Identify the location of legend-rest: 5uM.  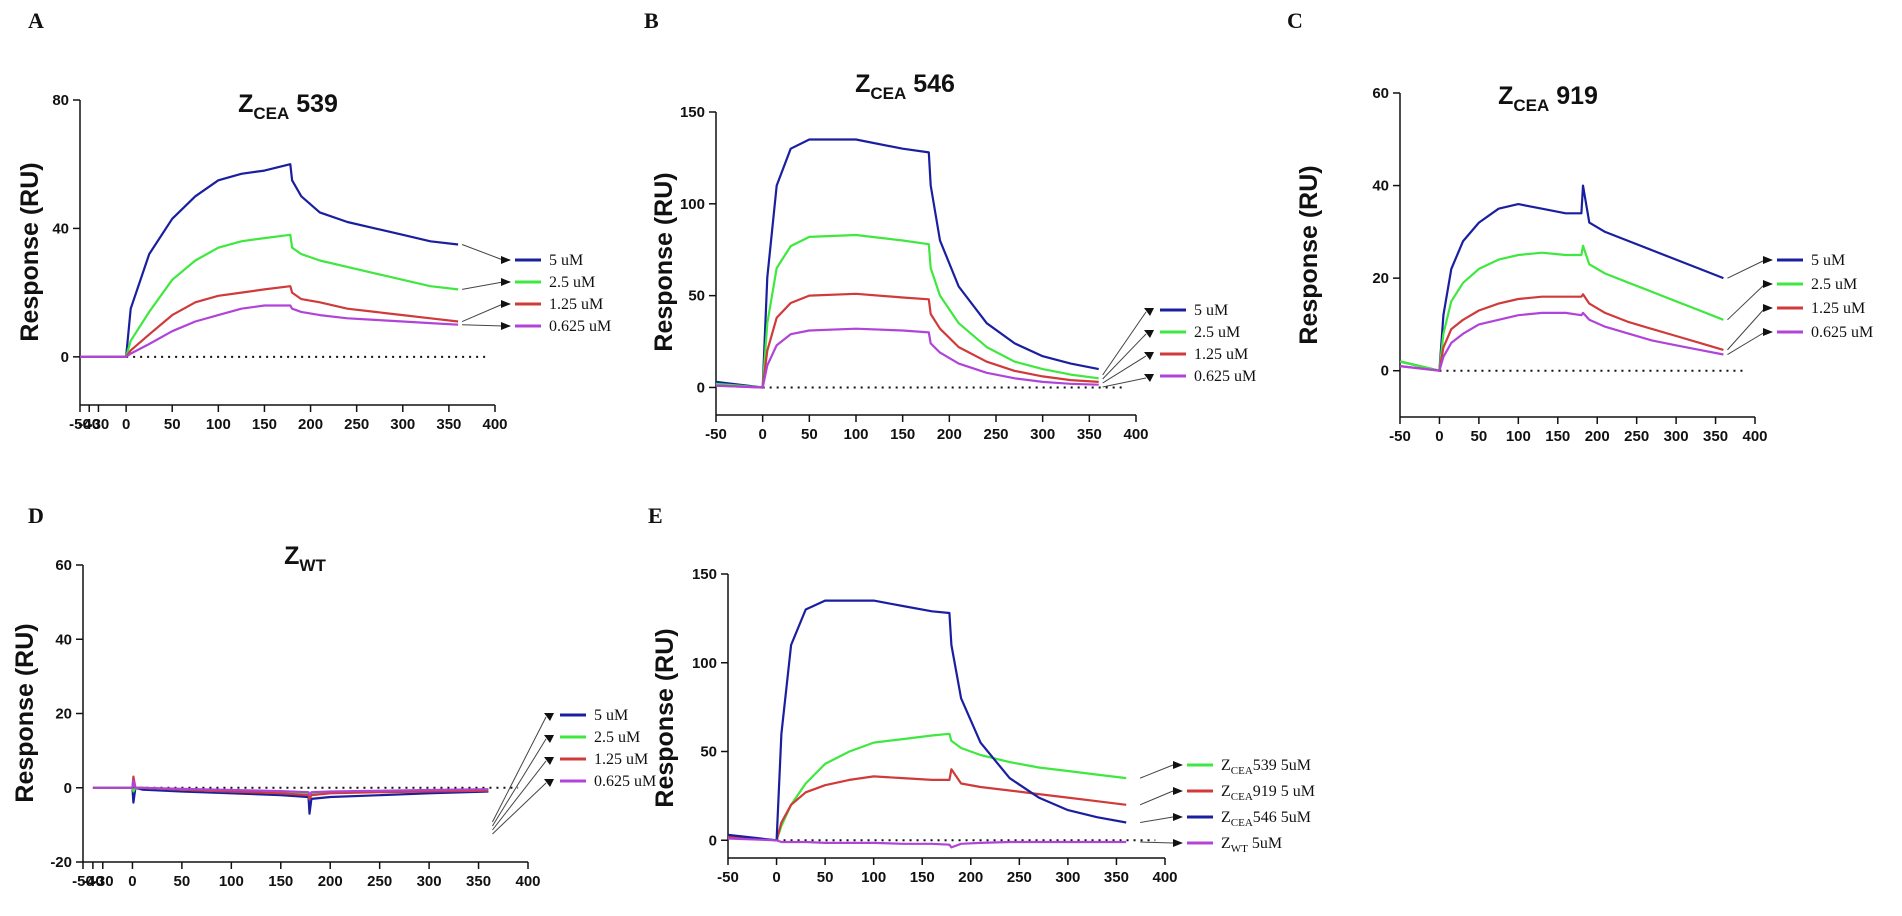
(1265, 843).